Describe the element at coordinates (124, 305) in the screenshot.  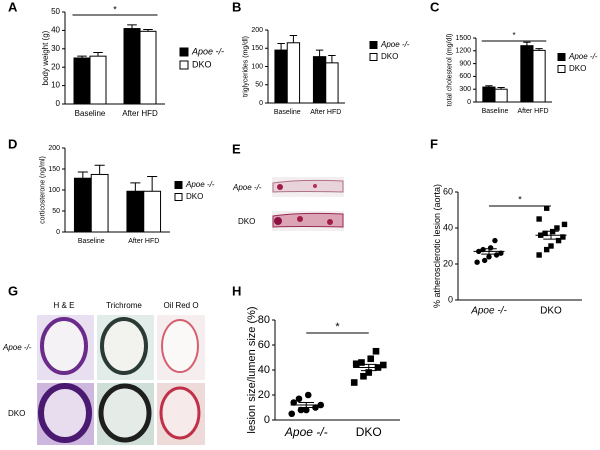
I see `column-label: Trichrome` at that location.